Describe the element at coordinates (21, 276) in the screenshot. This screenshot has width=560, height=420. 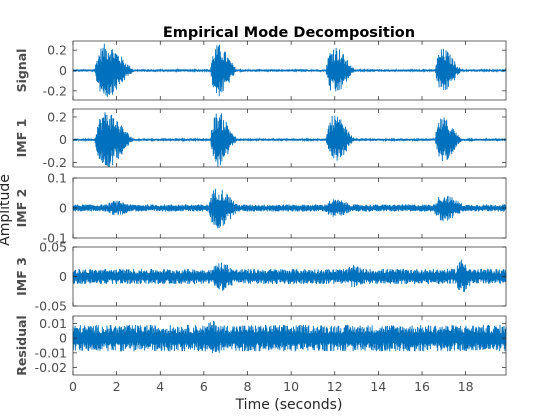
I see `panel-ylabel-3: IMF 3` at that location.